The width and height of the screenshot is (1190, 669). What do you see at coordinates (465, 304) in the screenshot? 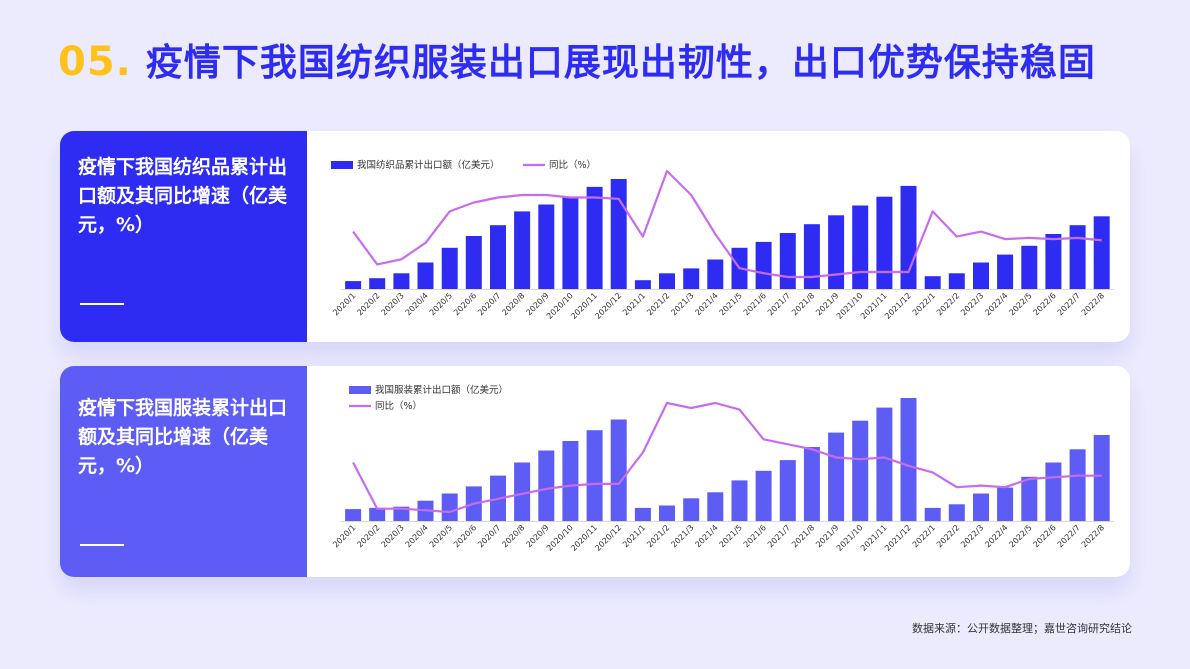
I see `x-tick-label: 2020/6` at bounding box center [465, 304].